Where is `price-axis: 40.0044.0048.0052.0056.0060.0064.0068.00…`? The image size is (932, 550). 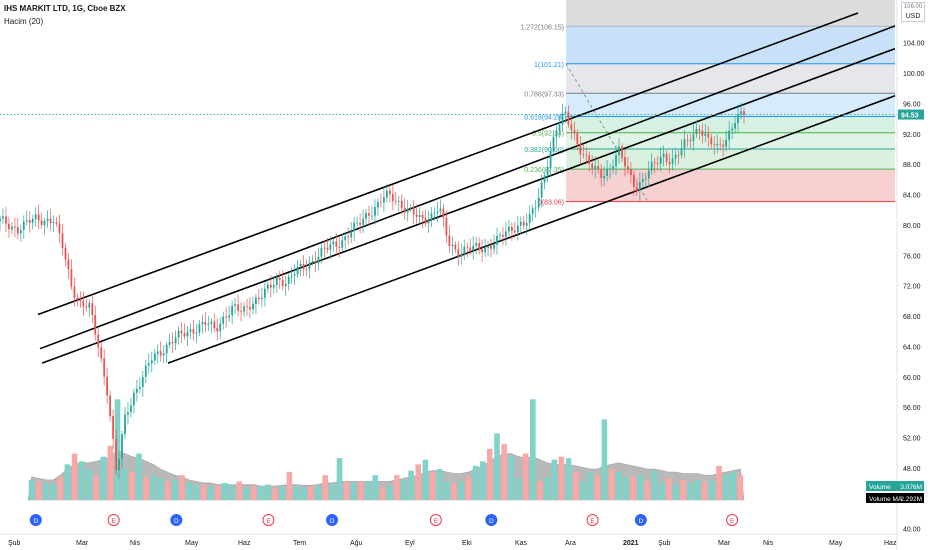 price-axis: 40.0044.0048.0052.0056.0060.0064.0068.00… is located at coordinates (895, 275).